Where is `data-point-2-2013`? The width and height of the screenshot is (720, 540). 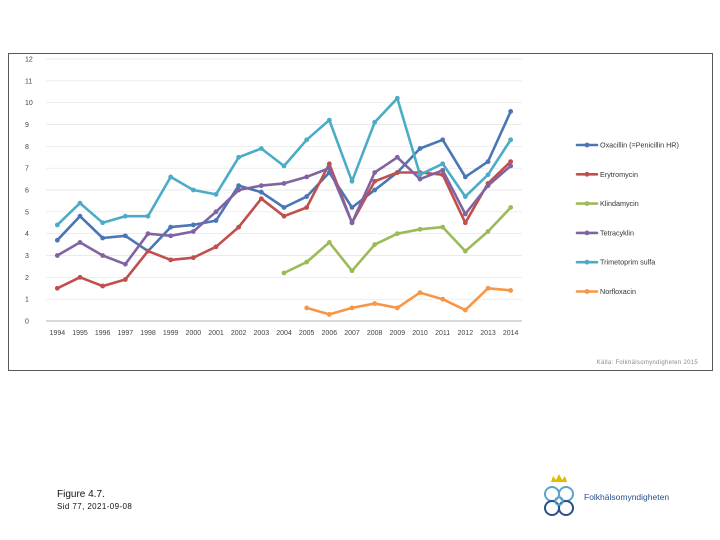
data-point-2-2013 is located at coordinates (488, 231).